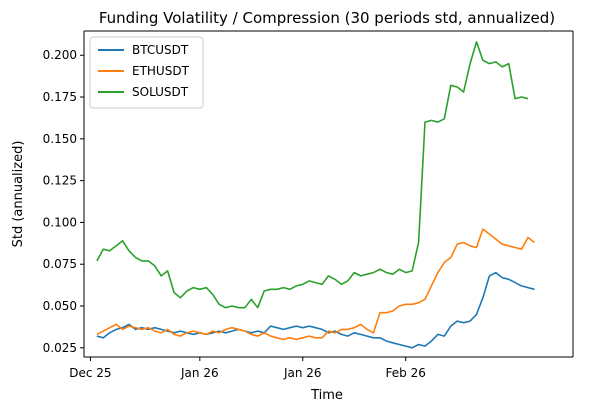 This screenshot has width=589, height=412. I want to click on x-axis-label: Time, so click(326, 395).